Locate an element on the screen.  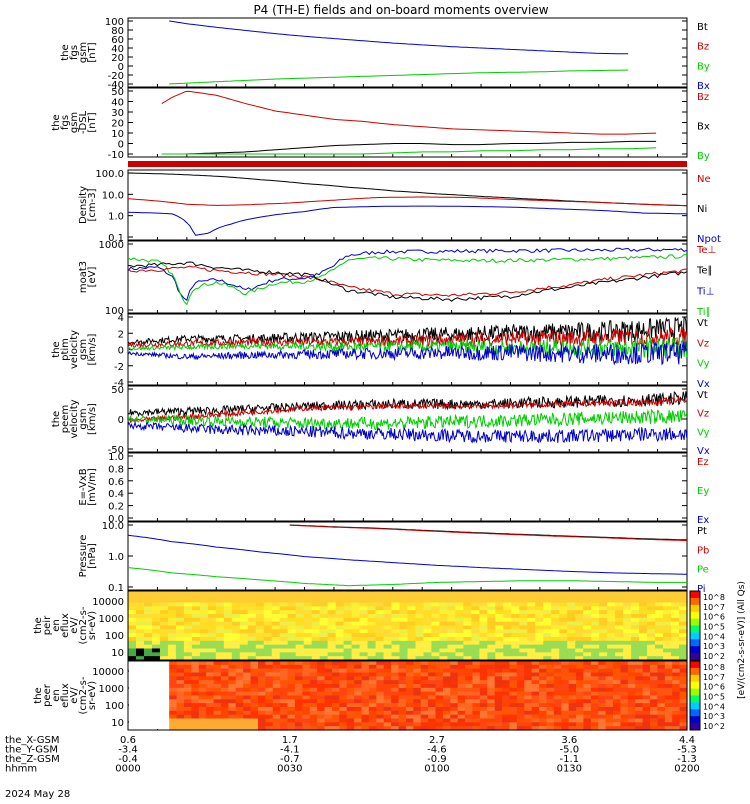
panel-frame is located at coordinates (407, 487).